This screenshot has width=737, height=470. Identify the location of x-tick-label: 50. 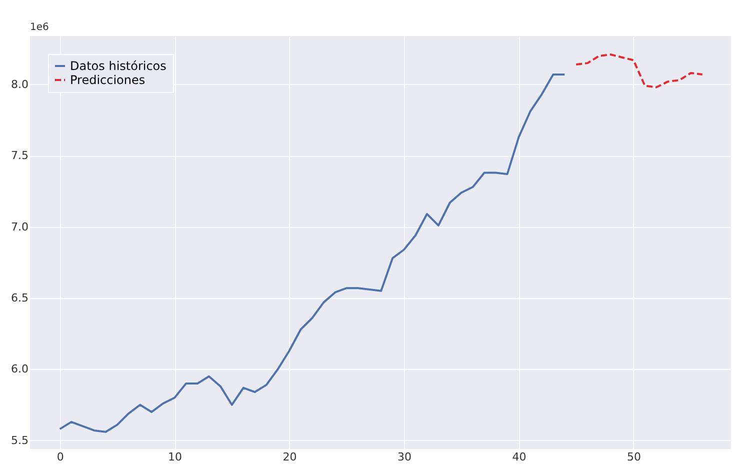
(633, 457).